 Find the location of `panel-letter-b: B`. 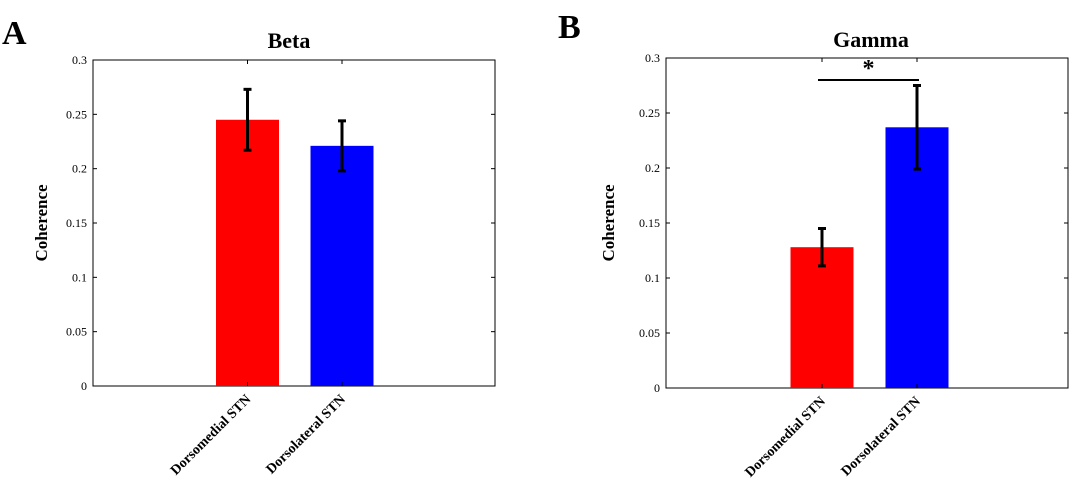

panel-letter-b: B is located at coordinates (569, 27).